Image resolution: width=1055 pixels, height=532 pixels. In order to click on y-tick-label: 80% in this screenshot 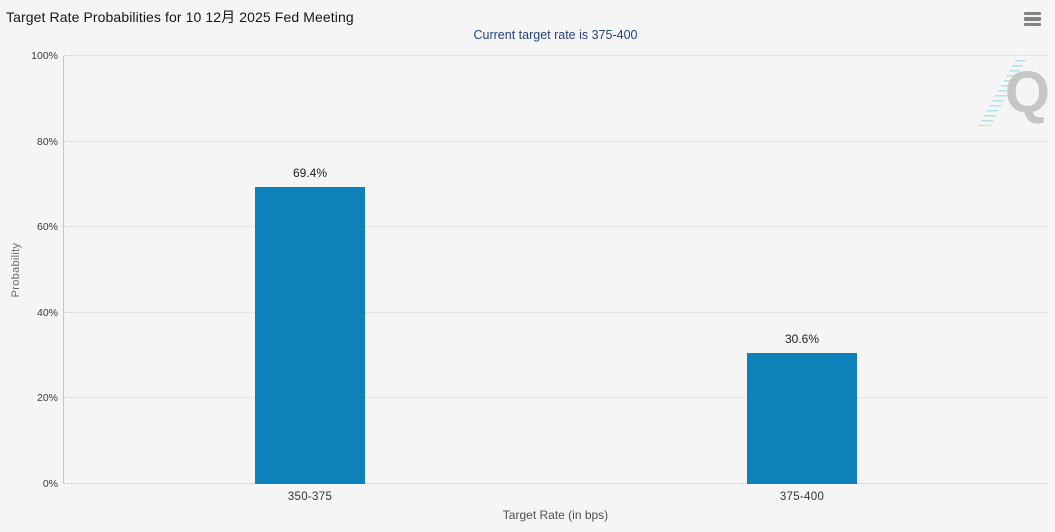, I will do `click(47, 141)`.